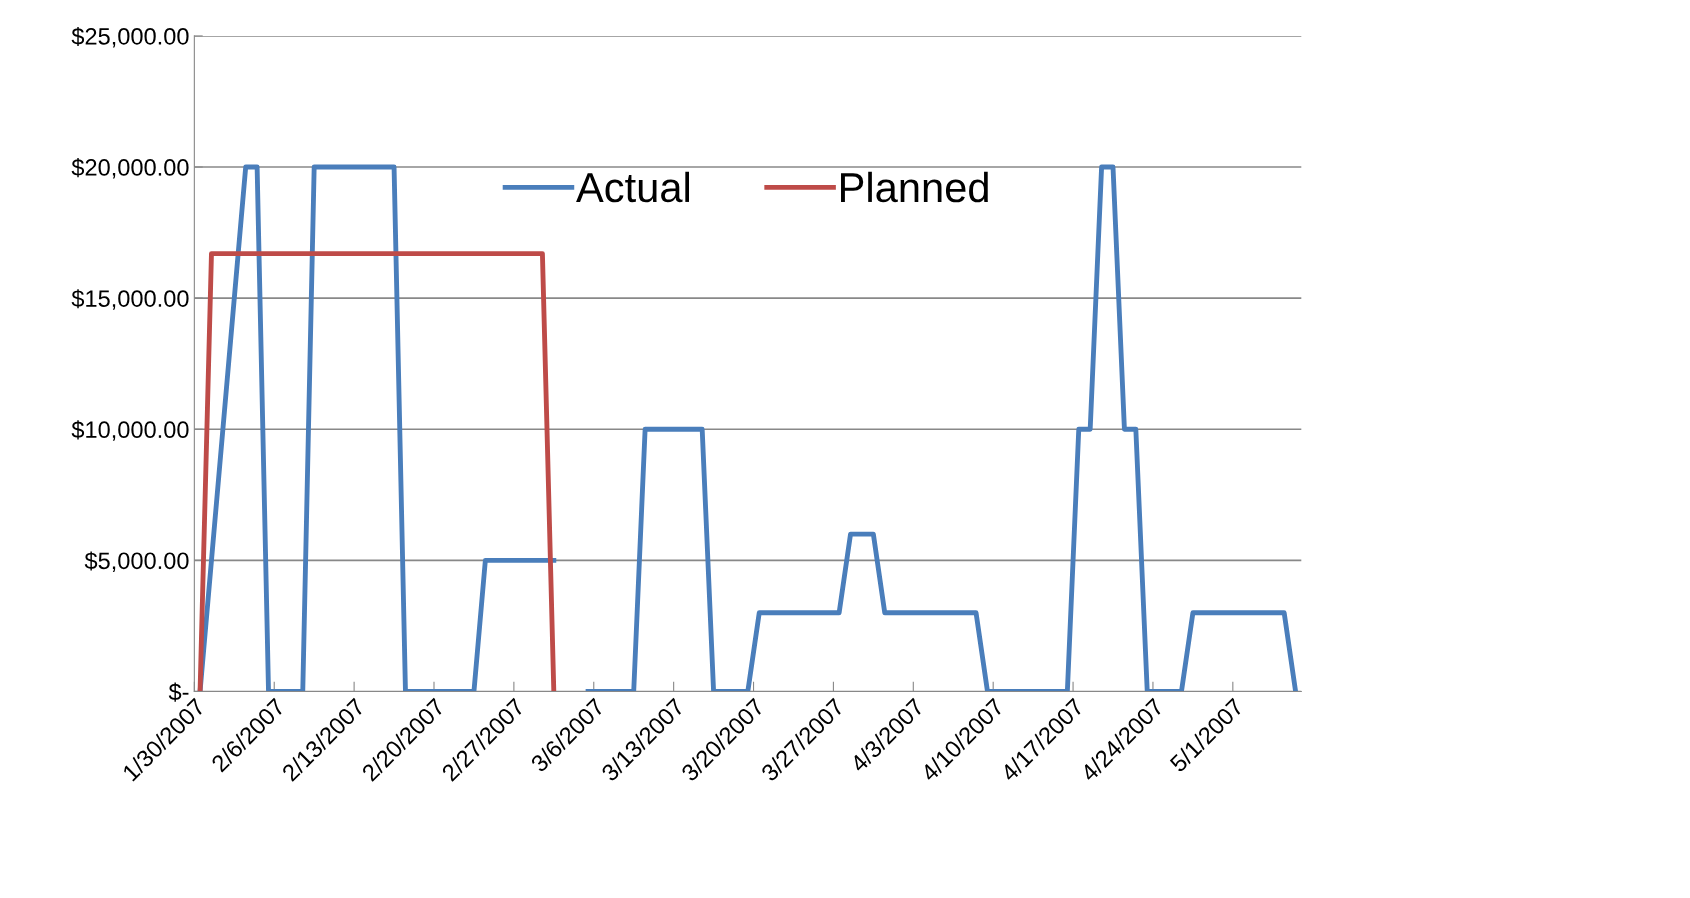 The height and width of the screenshot is (898, 1690). I want to click on y-tick-label: $15,000.00, so click(130, 299).